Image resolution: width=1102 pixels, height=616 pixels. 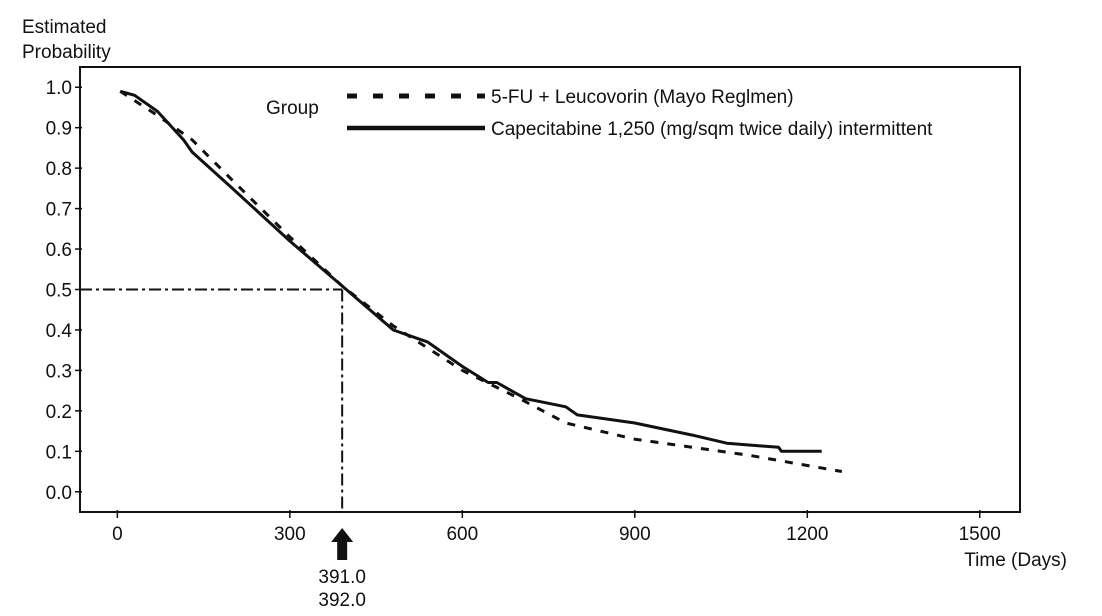 I want to click on x-axis-label: Time (Days), so click(x=1015, y=560).